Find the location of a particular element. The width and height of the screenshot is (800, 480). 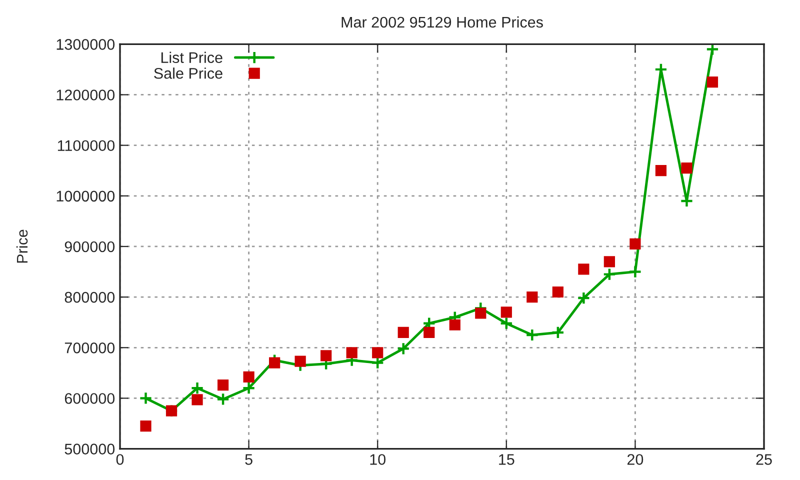

x-tick-label: 15 is located at coordinates (506, 459).